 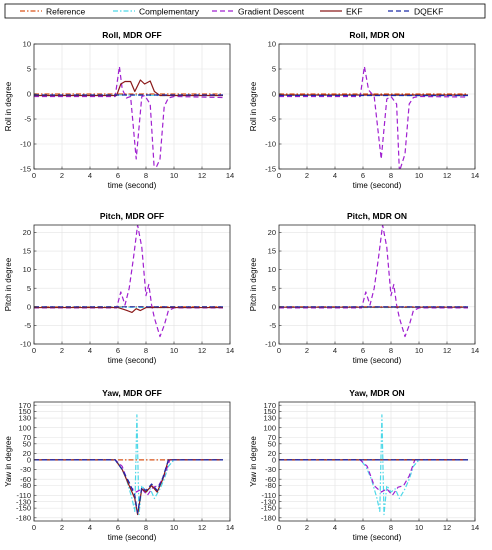 What do you see at coordinates (270, 485) in the screenshot?
I see `y-tick-label: -80` at bounding box center [270, 485].